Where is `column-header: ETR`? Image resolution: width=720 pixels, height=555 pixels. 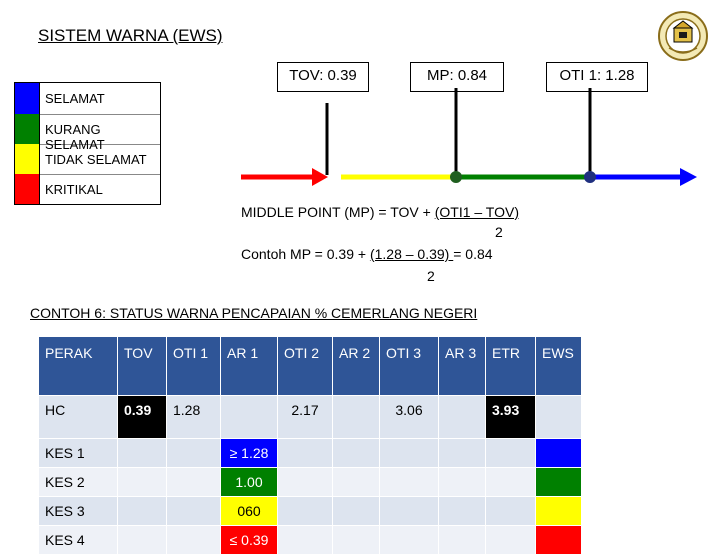
column-header: ETR is located at coordinates (510, 366).